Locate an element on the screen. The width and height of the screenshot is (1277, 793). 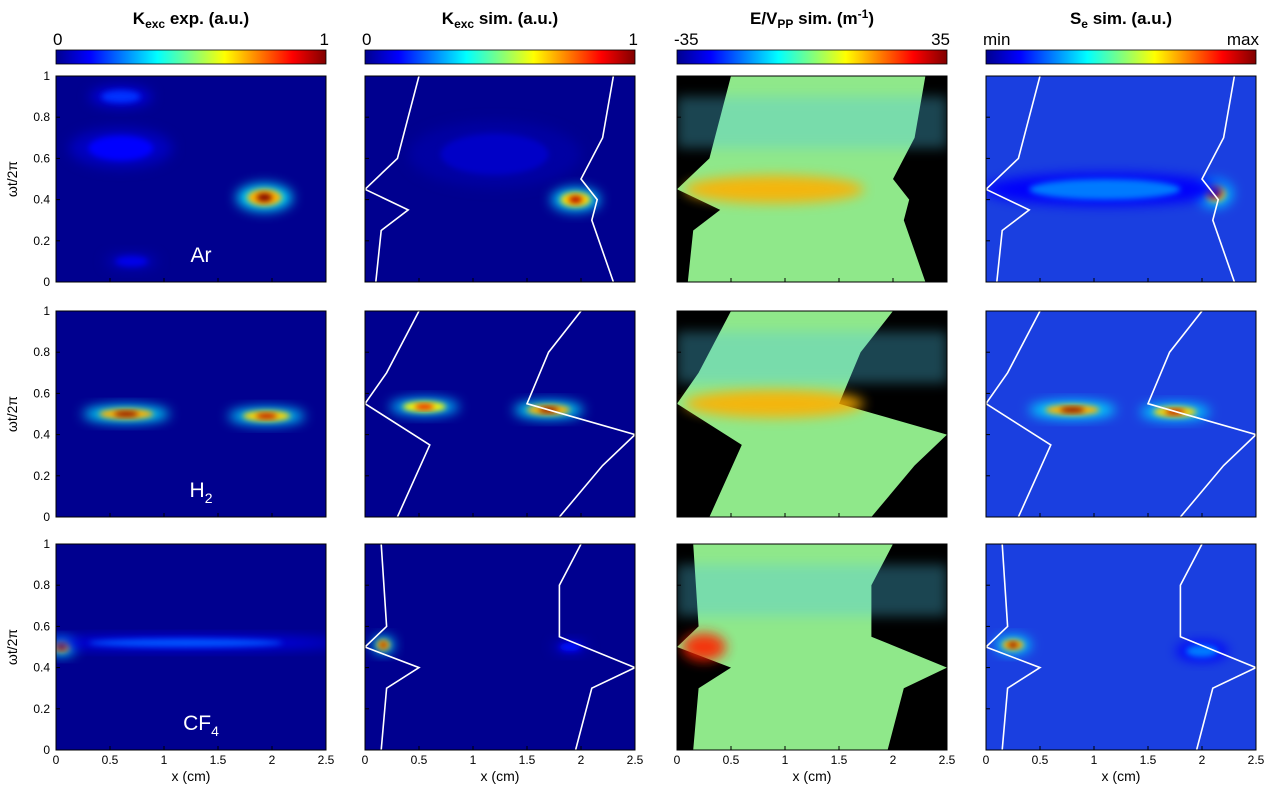
title-subscript: e is located at coordinates (1084, 24).